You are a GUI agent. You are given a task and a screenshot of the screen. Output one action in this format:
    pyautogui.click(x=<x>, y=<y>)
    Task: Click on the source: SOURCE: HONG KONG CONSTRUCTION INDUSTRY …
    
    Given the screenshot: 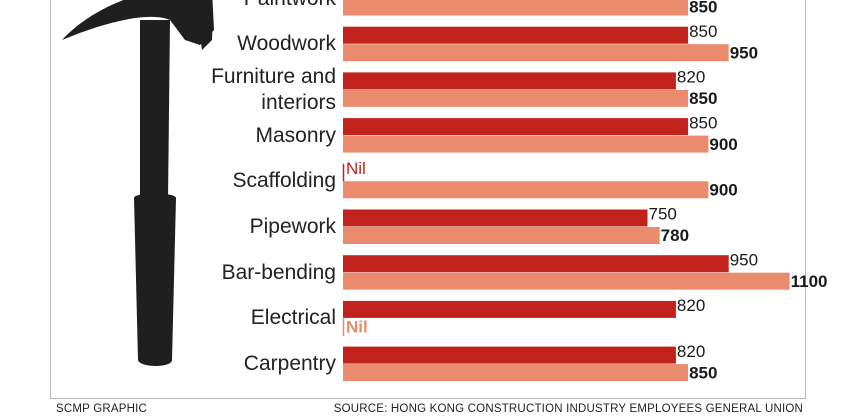 What is the action you would take?
    pyautogui.click(x=568, y=409)
    